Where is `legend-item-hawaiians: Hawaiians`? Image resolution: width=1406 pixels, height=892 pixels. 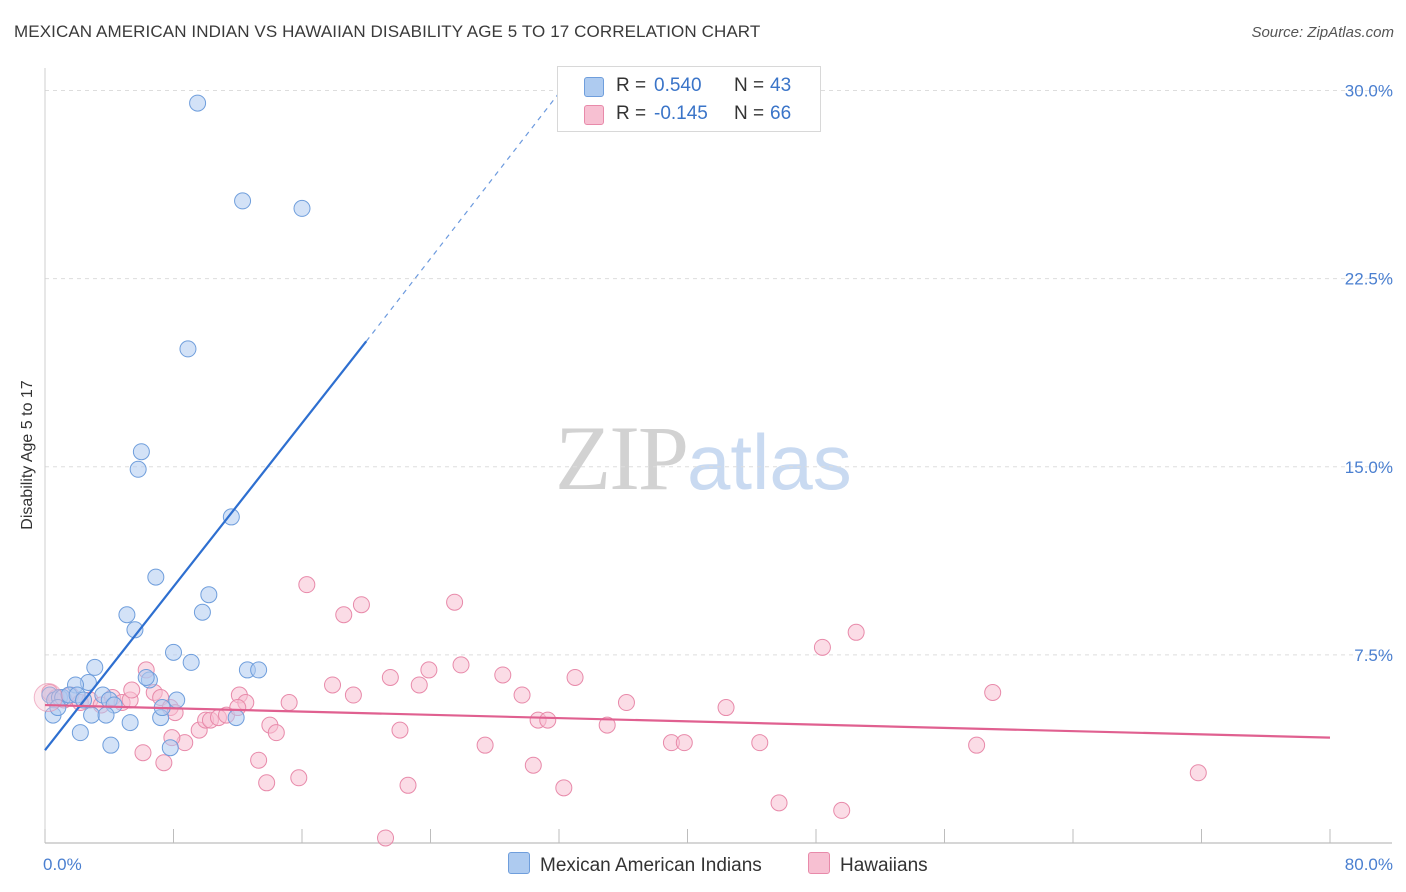
legend-item-hawaiians: Hawaiians is located at coordinates (868, 864).